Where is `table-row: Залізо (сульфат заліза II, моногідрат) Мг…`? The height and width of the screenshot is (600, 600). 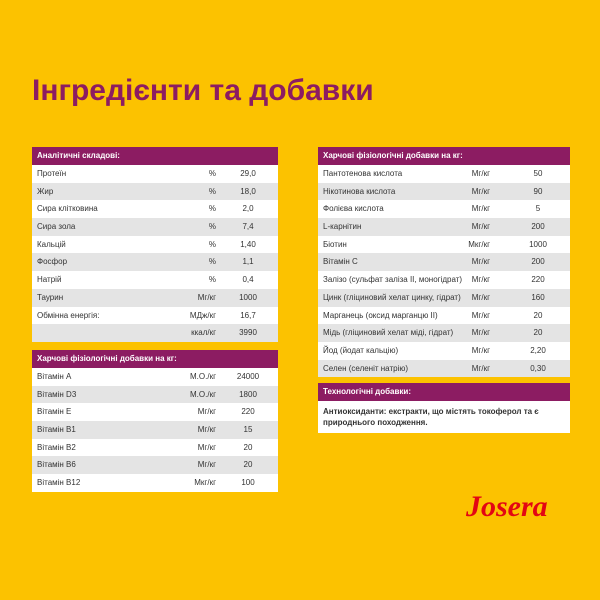 table-row: Залізо (сульфат заліза II, моногідрат) Мг… is located at coordinates (444, 280).